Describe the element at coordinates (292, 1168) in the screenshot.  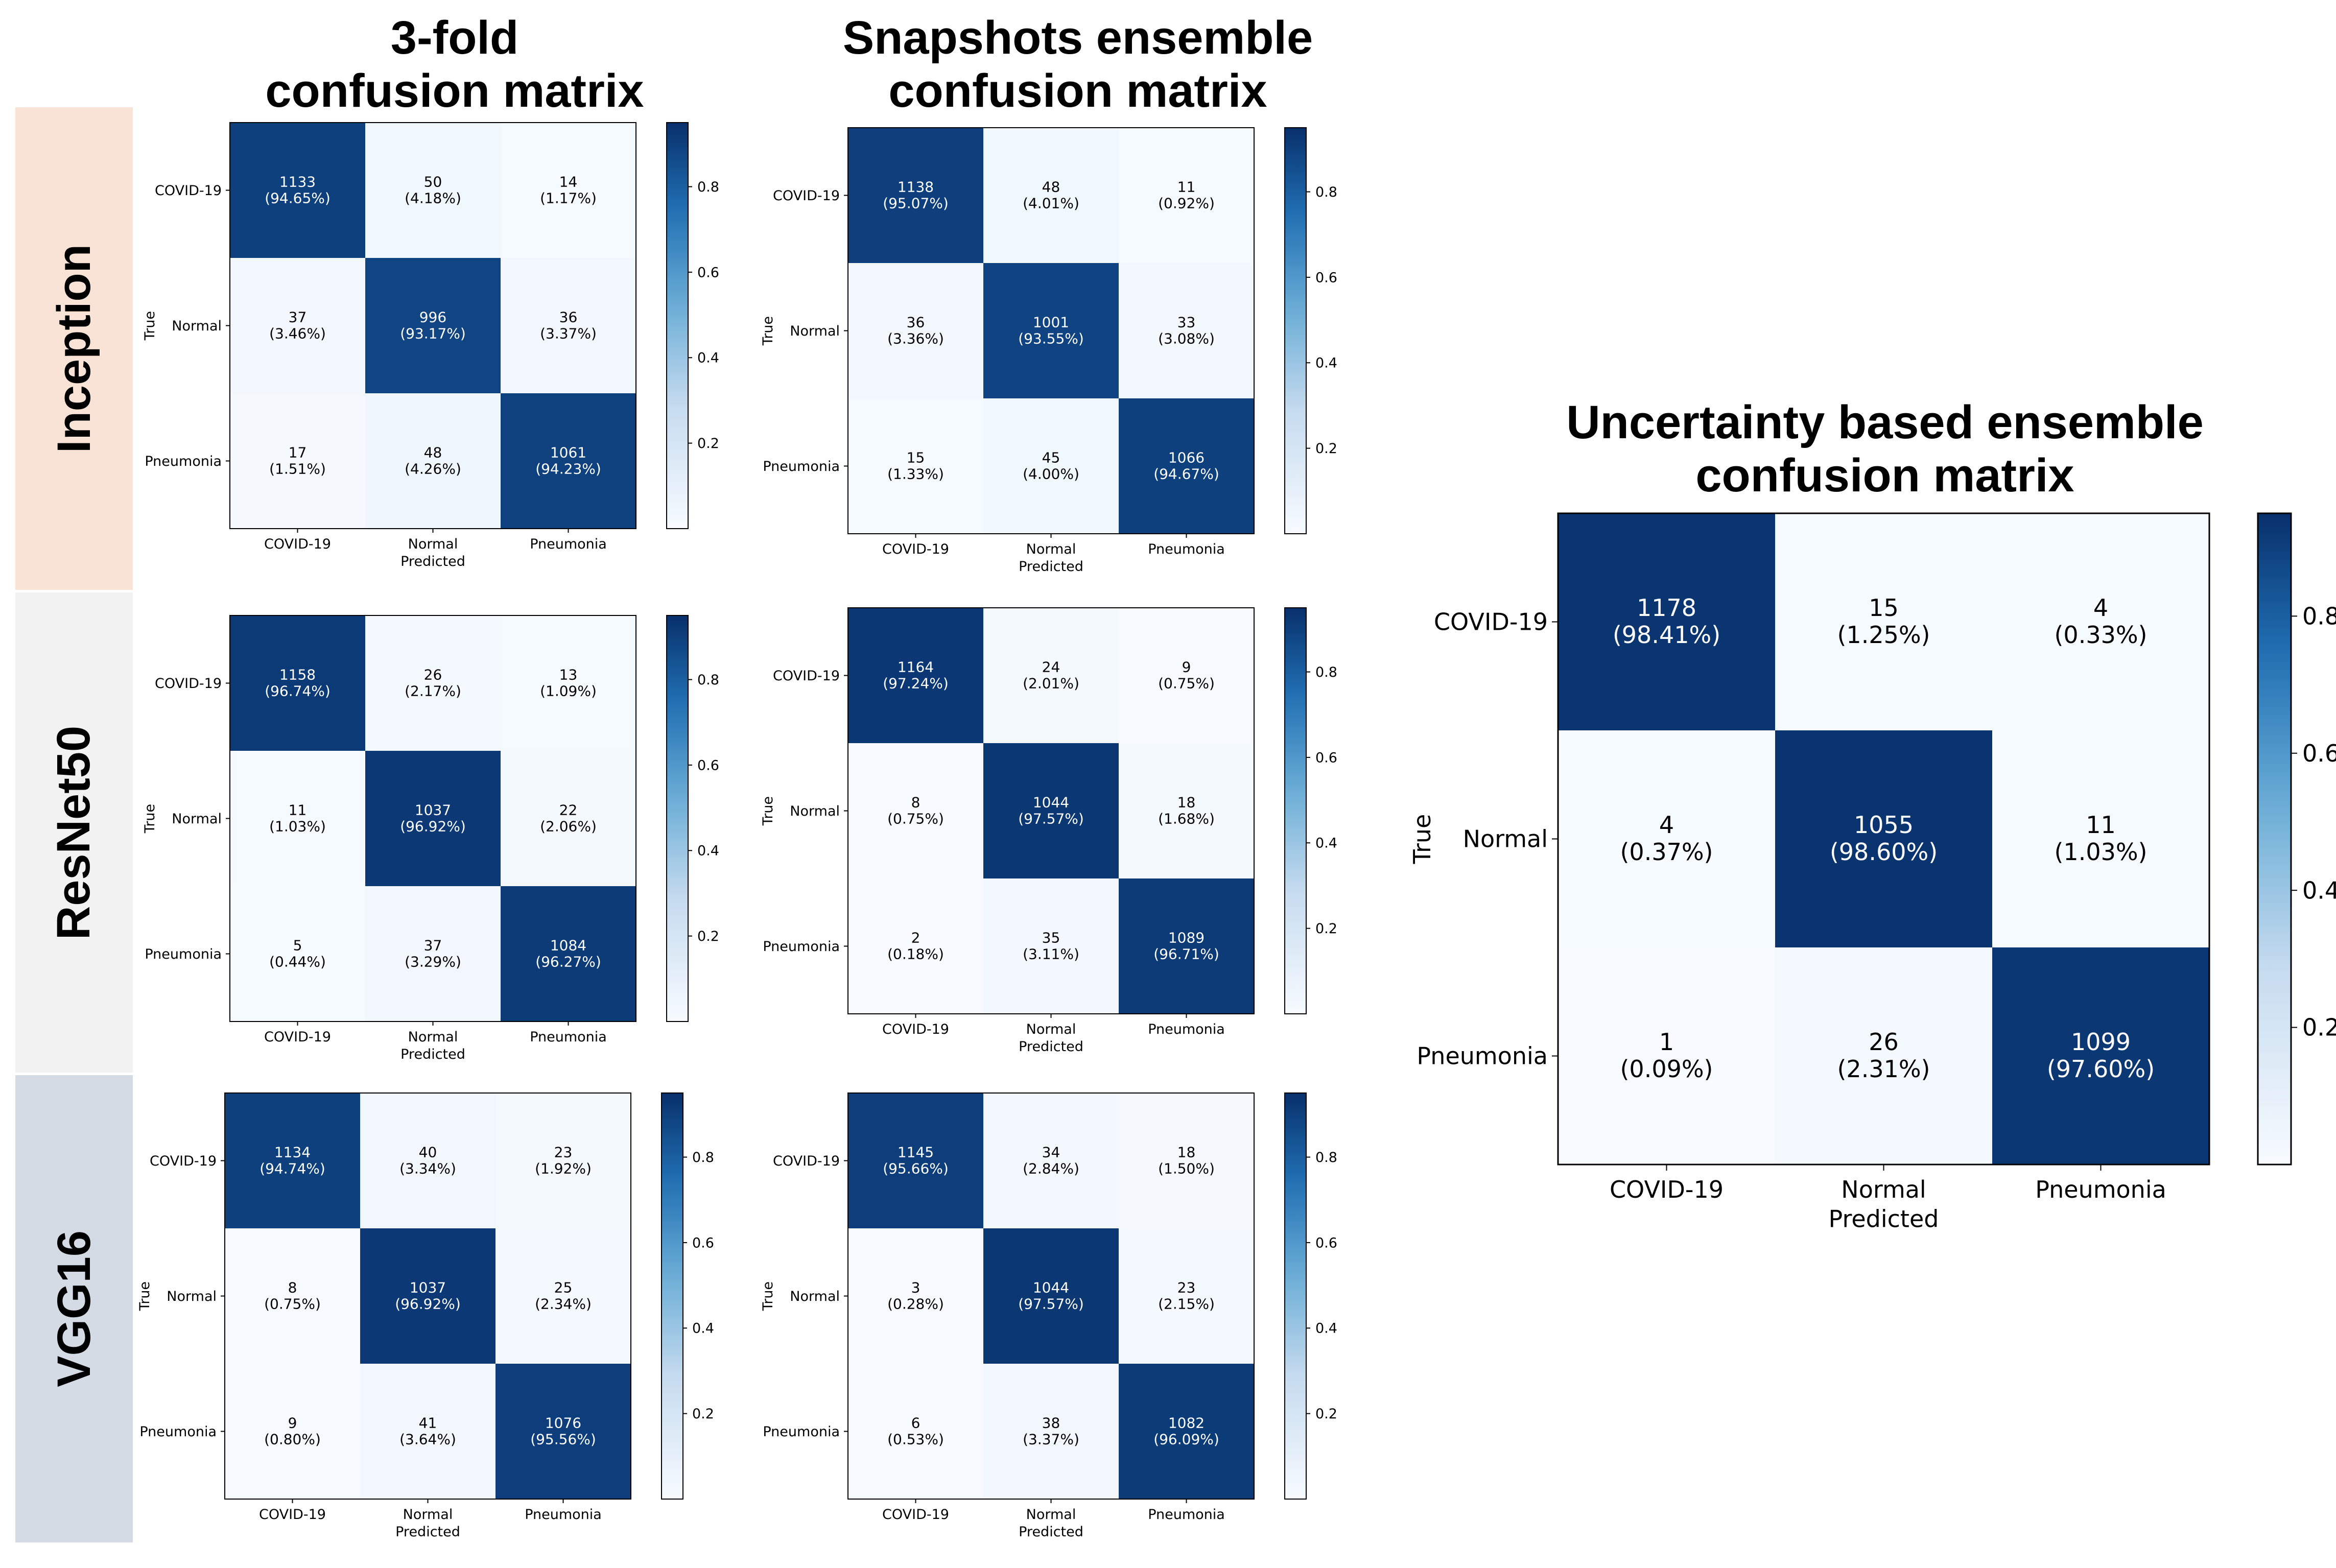
I see `cell-percent-0-0: (94.74%)` at that location.